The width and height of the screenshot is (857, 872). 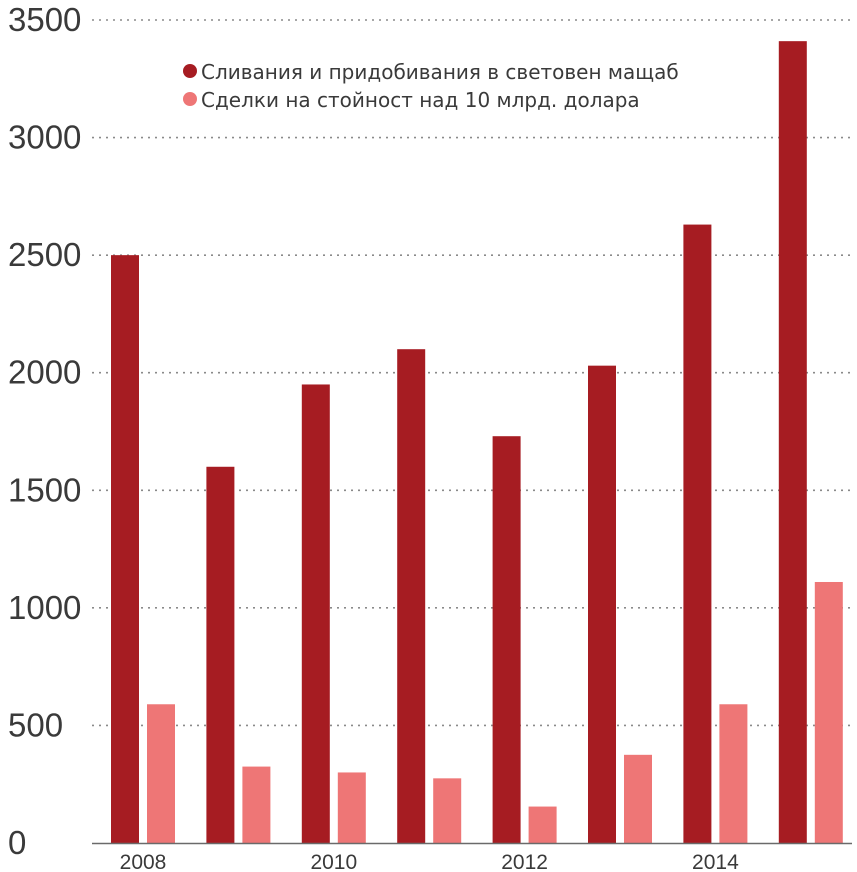 What do you see at coordinates (351, 807) in the screenshot?
I see `bar-big-deals-2010` at bounding box center [351, 807].